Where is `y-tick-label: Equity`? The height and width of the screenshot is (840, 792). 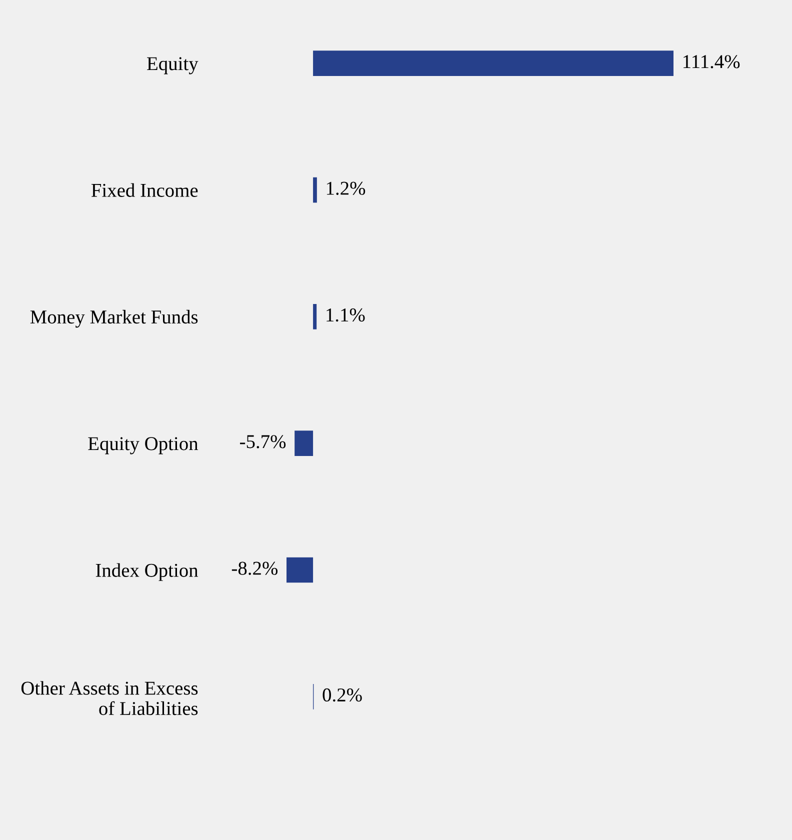
y-tick-label: Equity is located at coordinates (172, 65).